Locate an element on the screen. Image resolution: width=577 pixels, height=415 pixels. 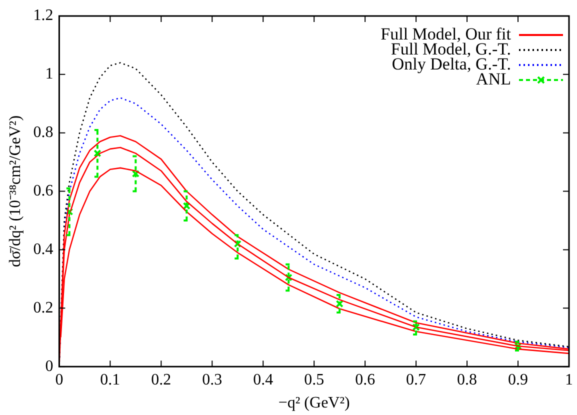
y-tick-label: 0.6 is located at coordinates (43, 191).